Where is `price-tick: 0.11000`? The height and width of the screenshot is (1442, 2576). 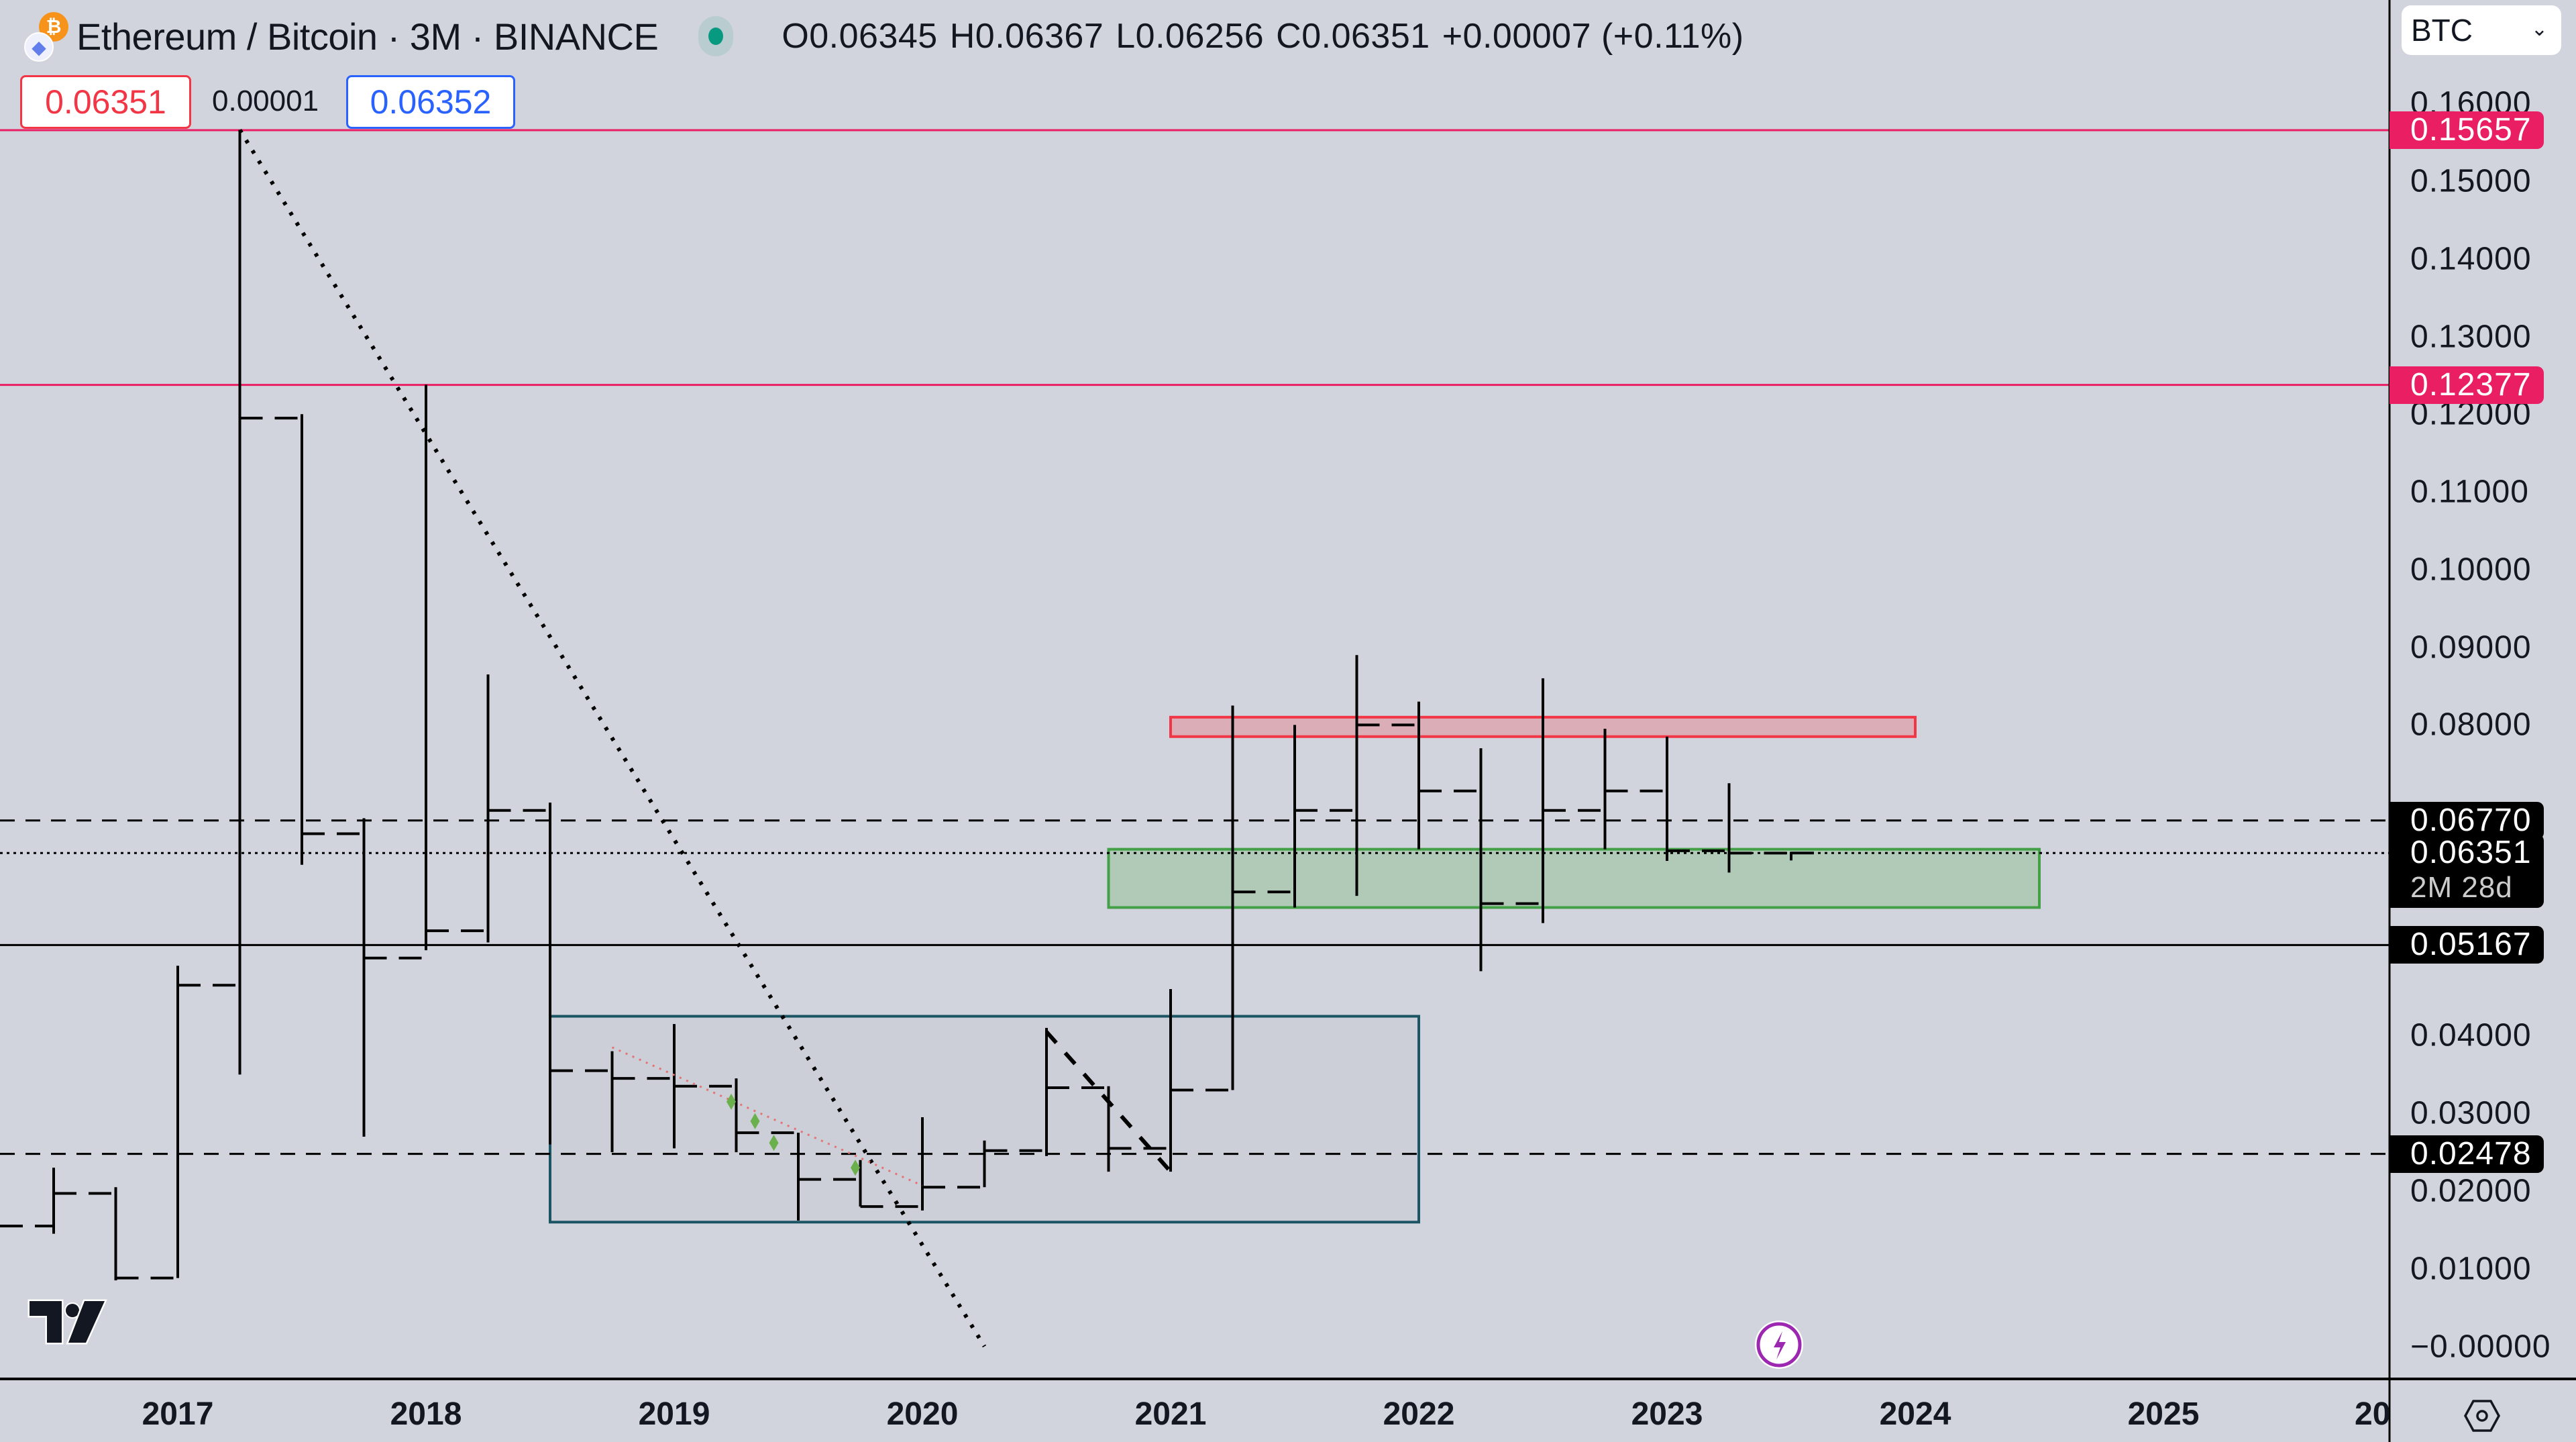
price-tick: 0.11000 is located at coordinates (2469, 492).